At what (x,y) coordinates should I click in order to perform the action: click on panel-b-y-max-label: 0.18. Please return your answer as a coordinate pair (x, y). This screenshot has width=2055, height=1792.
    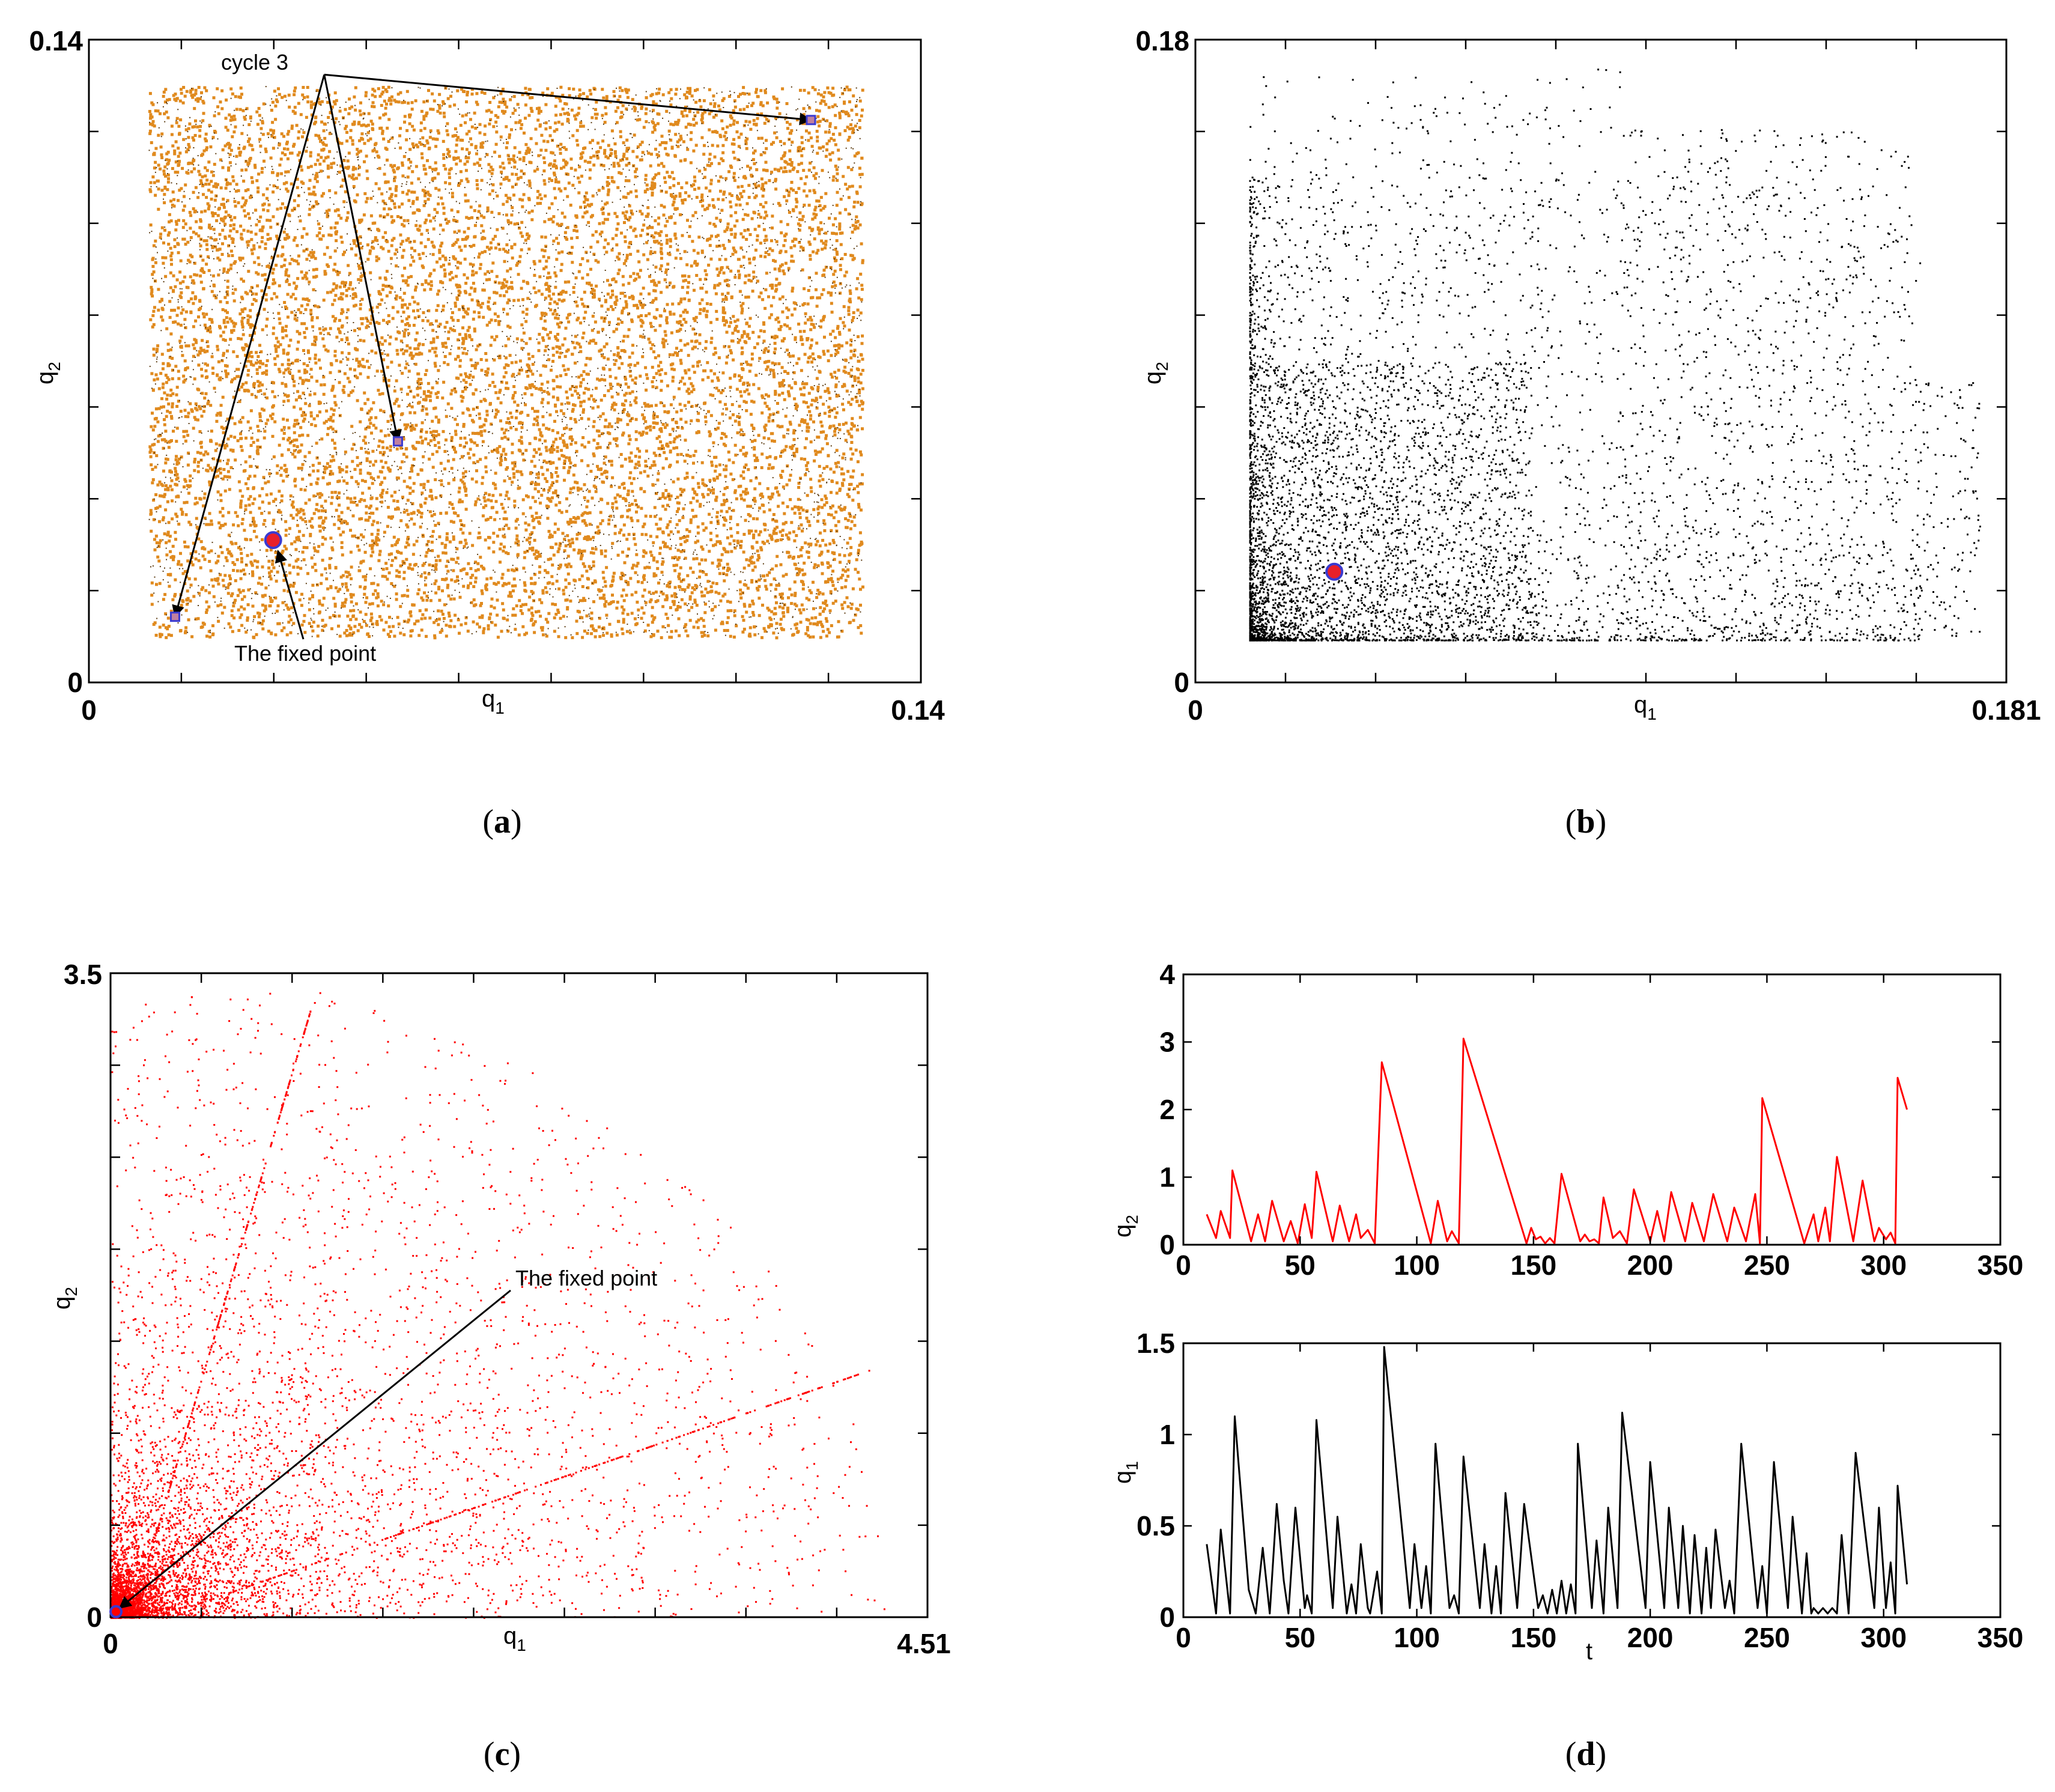
    Looking at the image, I should click on (1162, 40).